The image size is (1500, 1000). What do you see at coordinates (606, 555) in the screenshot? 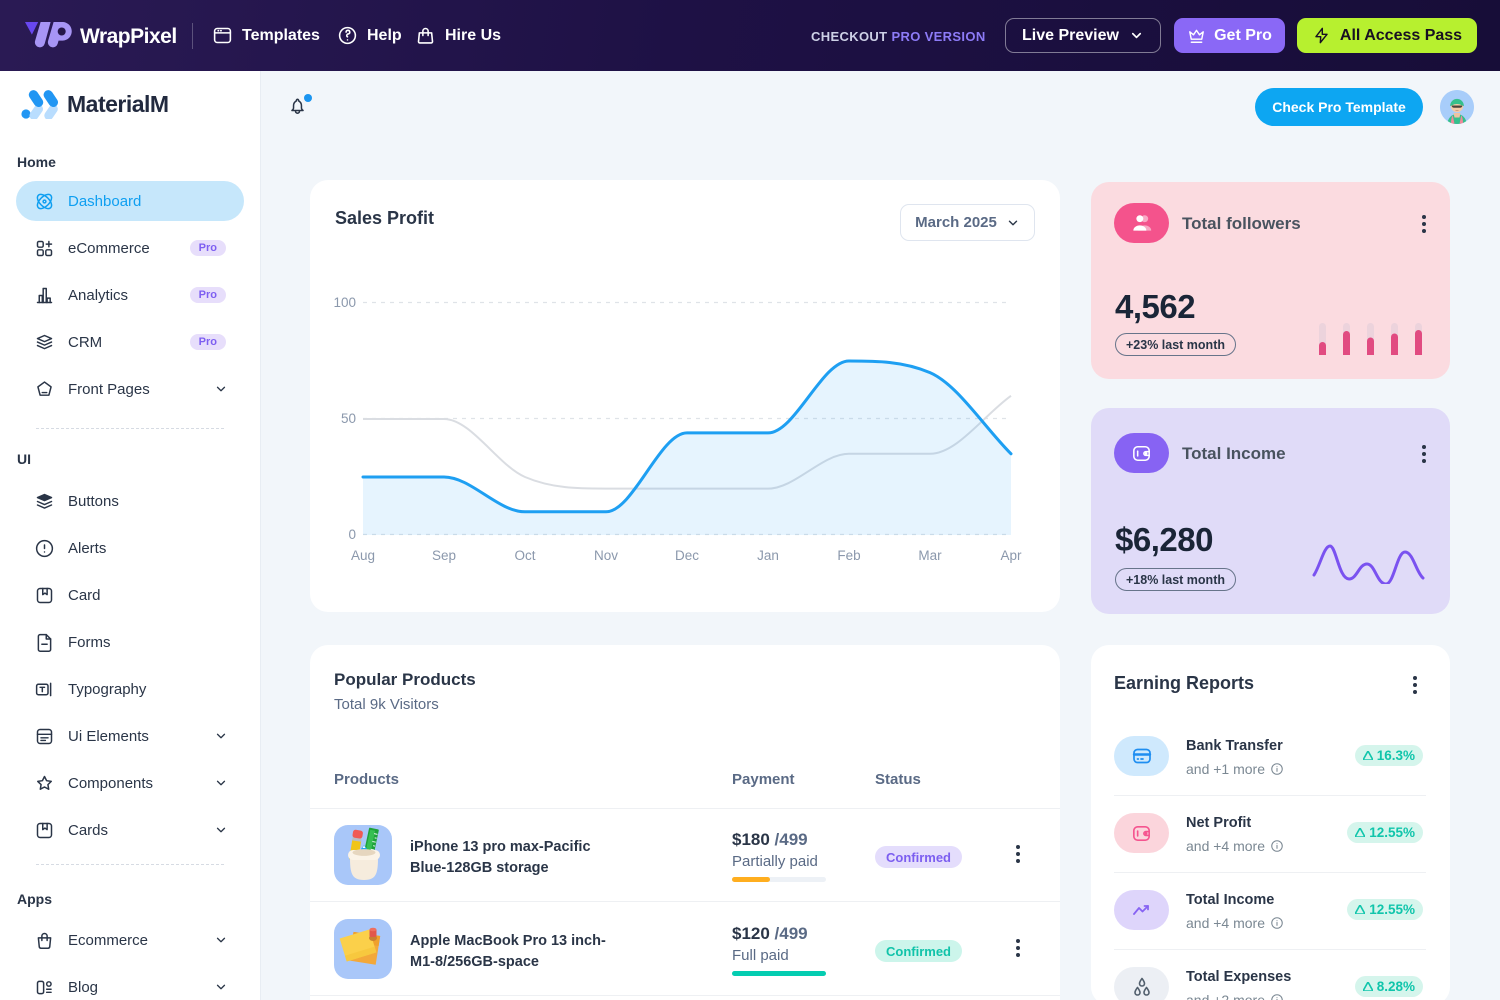
I see `svg-text: Nov` at bounding box center [606, 555].